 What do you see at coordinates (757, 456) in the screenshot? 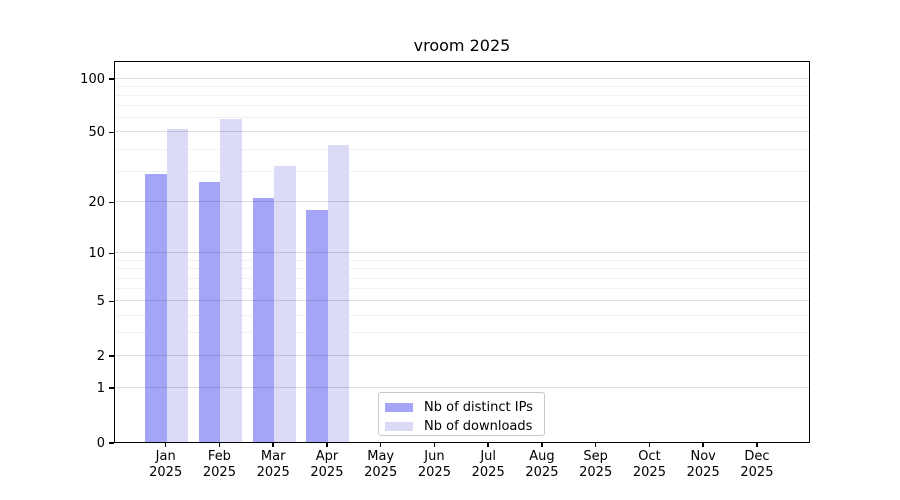
I see `x-tick-month: Dec` at bounding box center [757, 456].